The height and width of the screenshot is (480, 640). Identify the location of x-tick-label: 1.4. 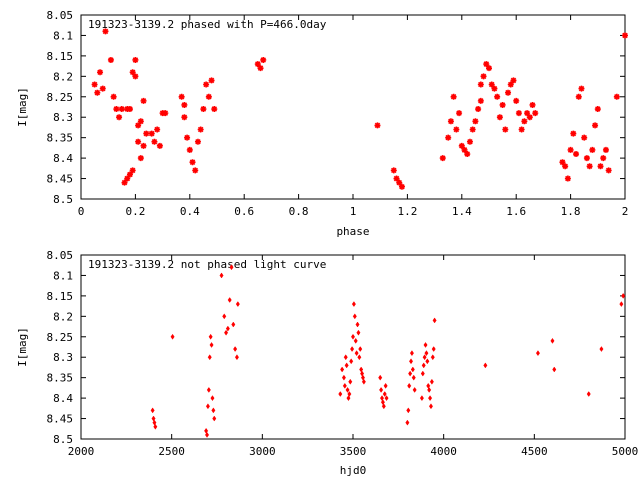
(462, 211).